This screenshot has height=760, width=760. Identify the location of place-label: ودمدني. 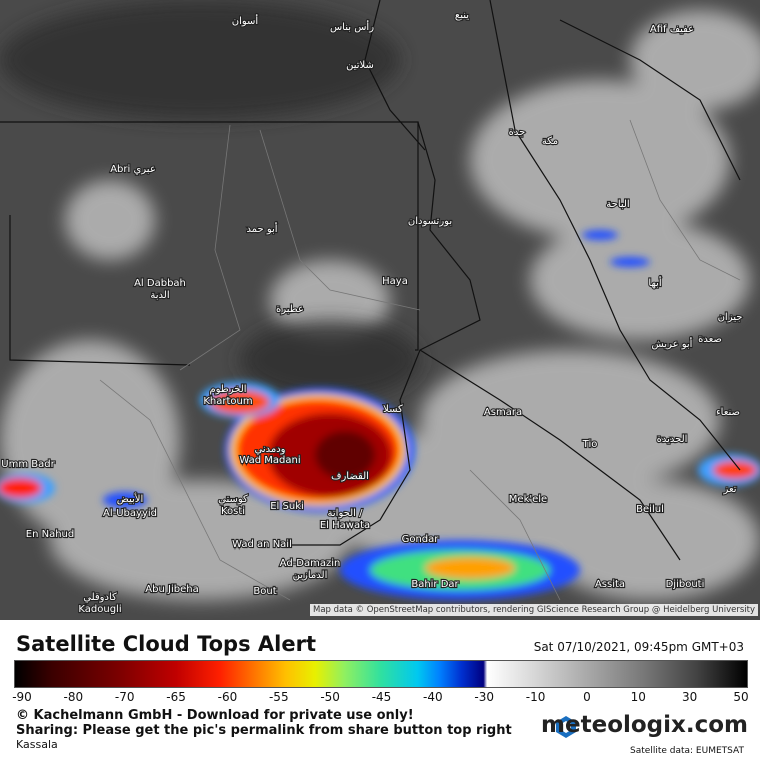
(269, 449).